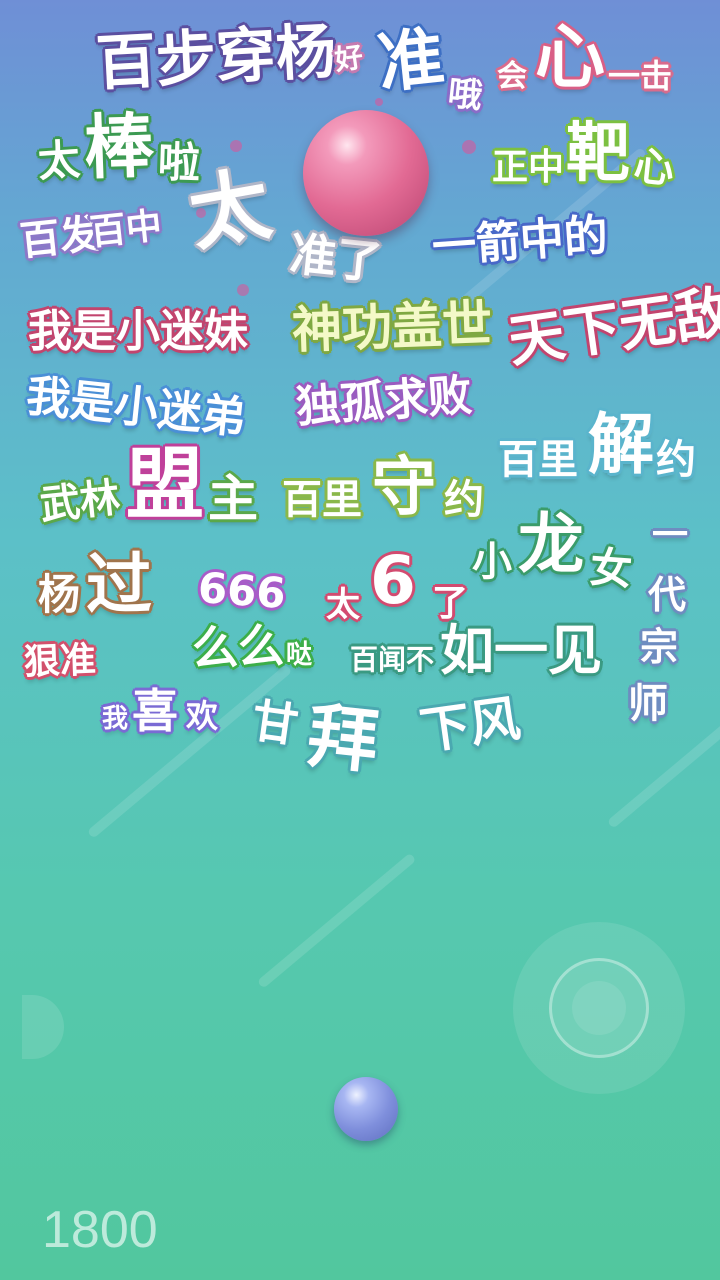 This screenshot has width=720, height=1280. I want to click on floating-word: 师, so click(648, 704).